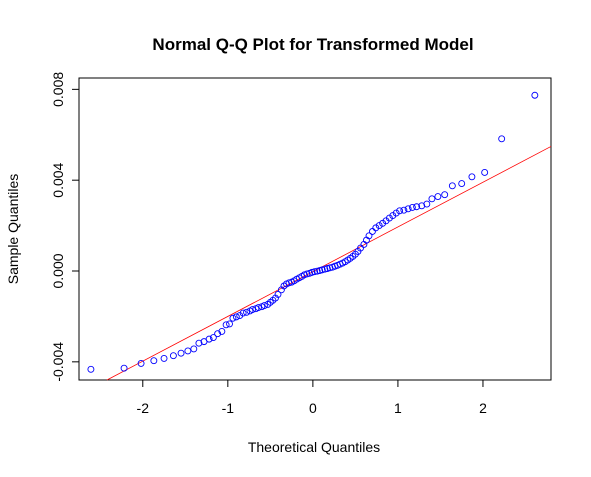 This screenshot has width=591, height=477. I want to click on y-tick-label: 0.008, so click(58, 89).